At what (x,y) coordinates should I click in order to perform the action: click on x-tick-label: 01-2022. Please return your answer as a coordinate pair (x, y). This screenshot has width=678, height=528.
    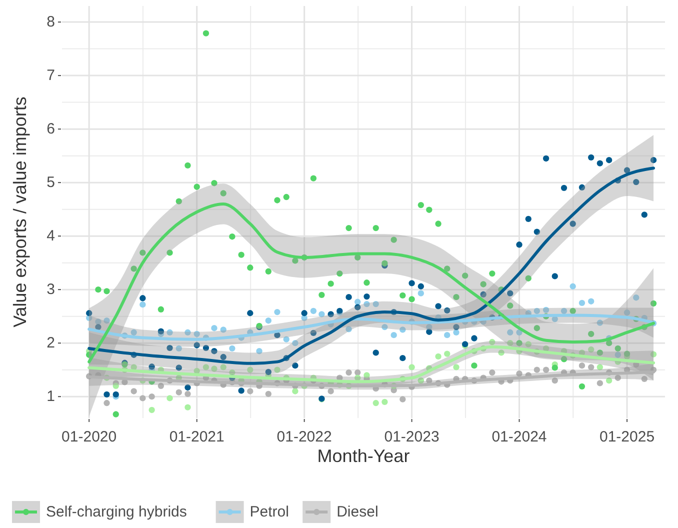
    Looking at the image, I should click on (304, 437).